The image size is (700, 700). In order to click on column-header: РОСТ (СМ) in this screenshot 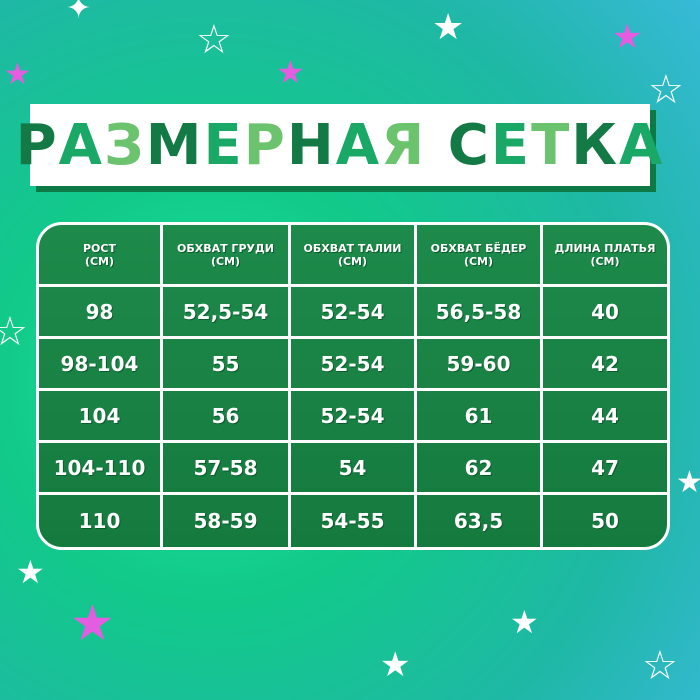, I will do `click(101, 256)`.